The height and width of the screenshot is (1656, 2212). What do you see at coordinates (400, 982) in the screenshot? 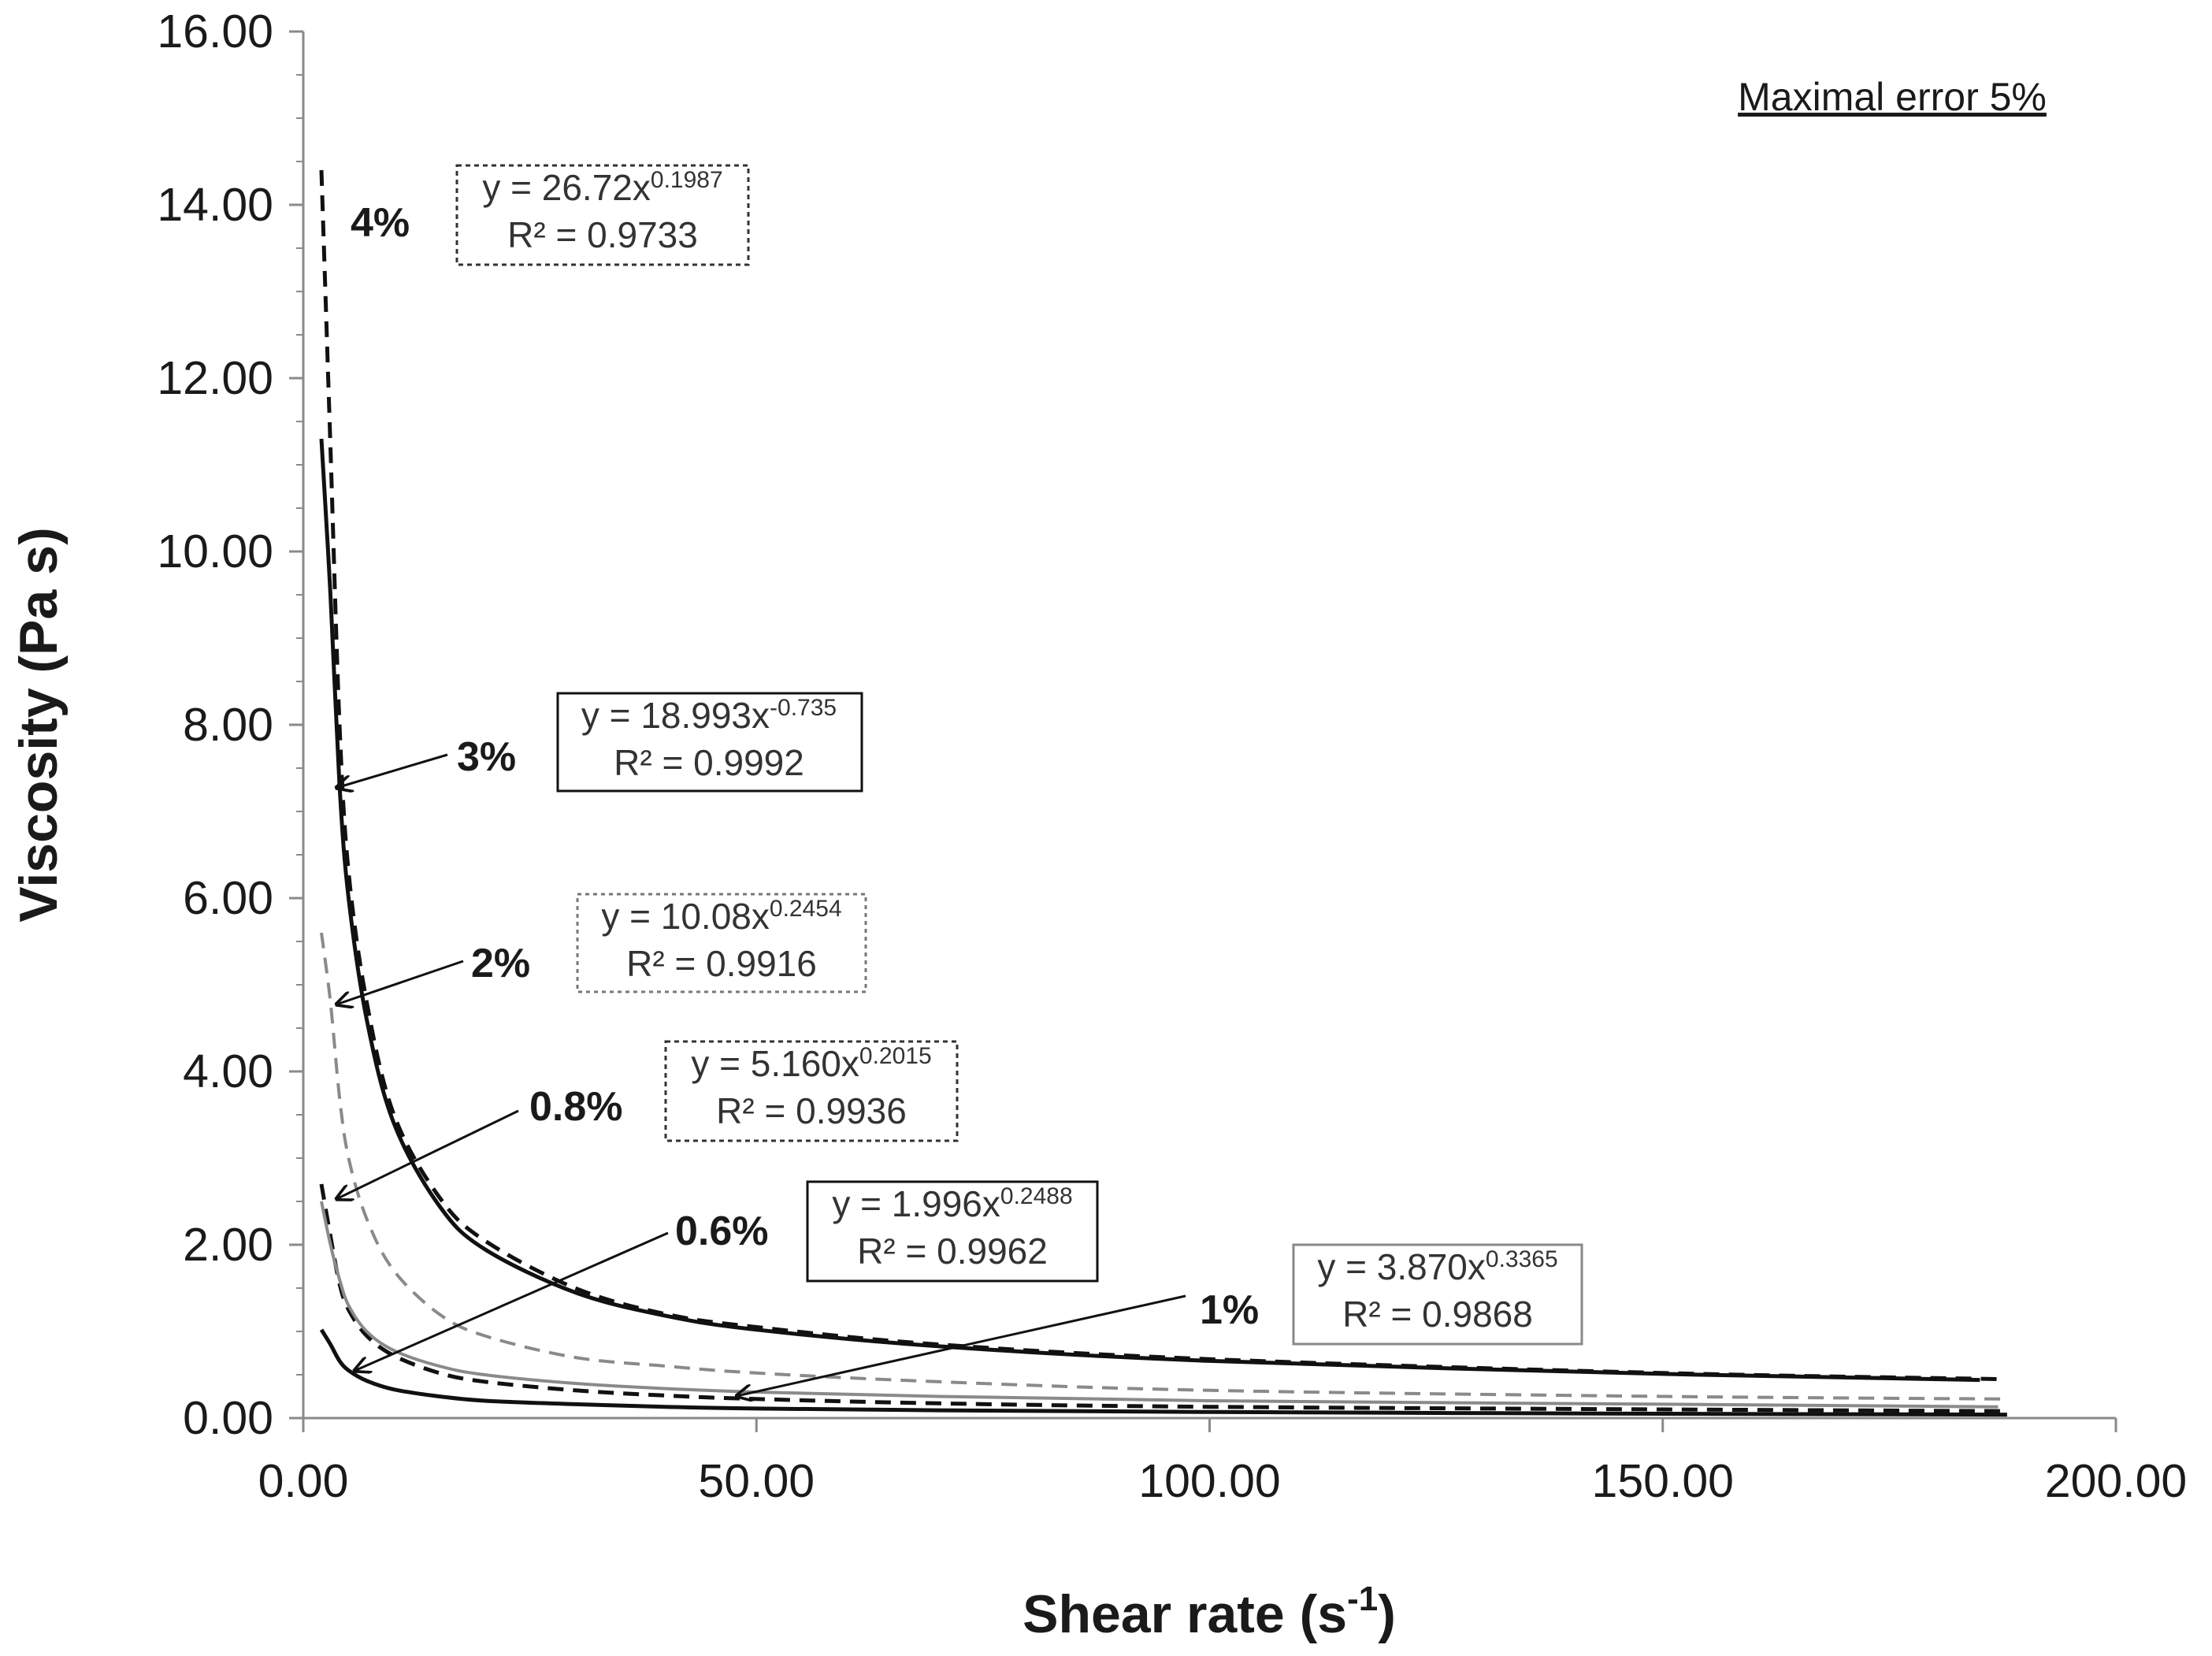
I see `arrow-2pct` at bounding box center [400, 982].